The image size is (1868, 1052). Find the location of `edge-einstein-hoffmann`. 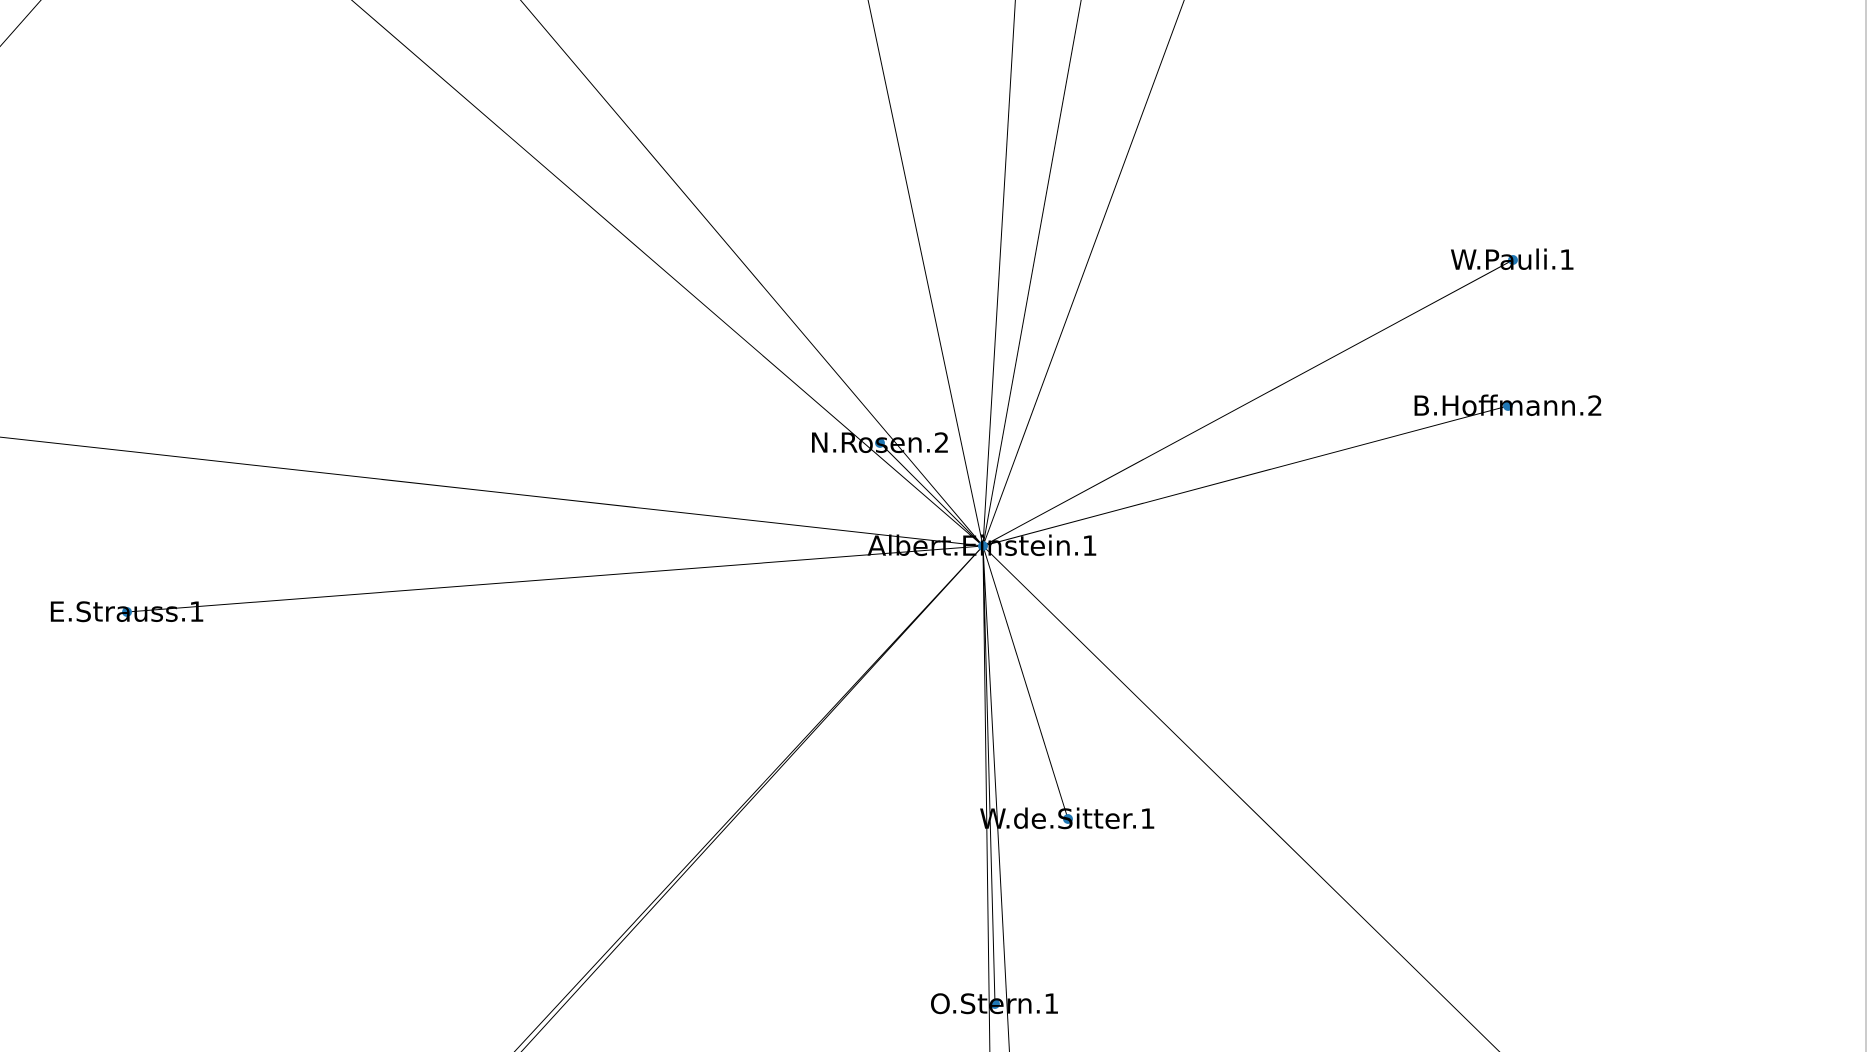

edge-einstein-hoffmann is located at coordinates (1245, 476).